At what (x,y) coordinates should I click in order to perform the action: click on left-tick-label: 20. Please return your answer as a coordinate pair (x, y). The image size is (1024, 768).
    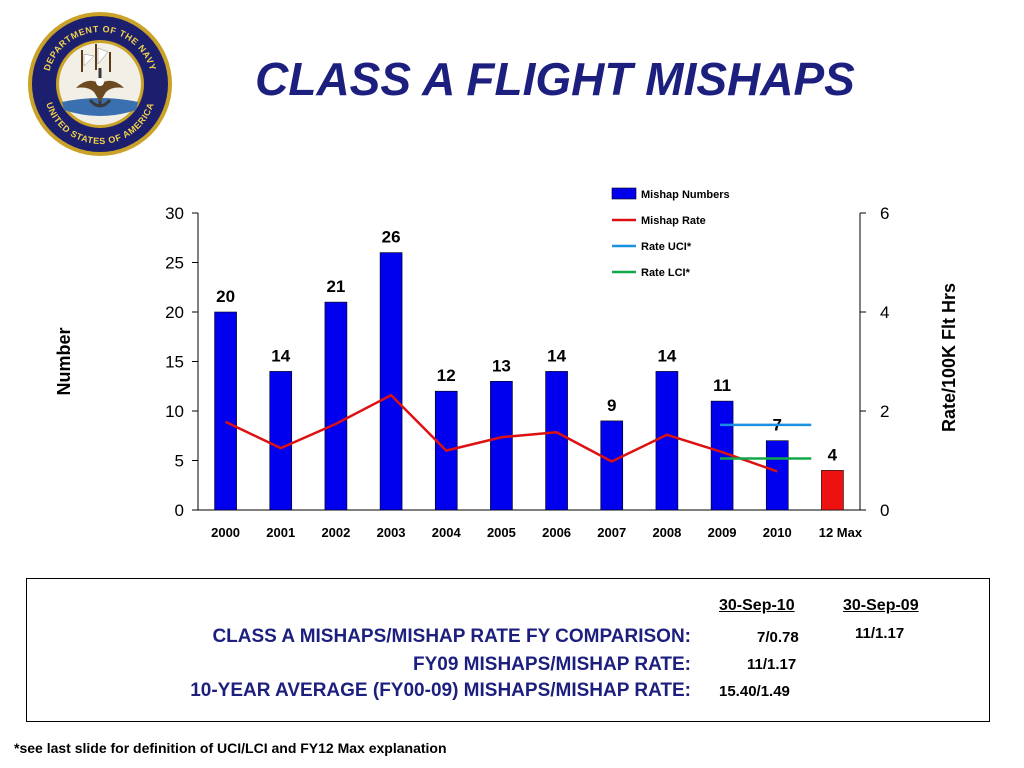
    Looking at the image, I should click on (174, 312).